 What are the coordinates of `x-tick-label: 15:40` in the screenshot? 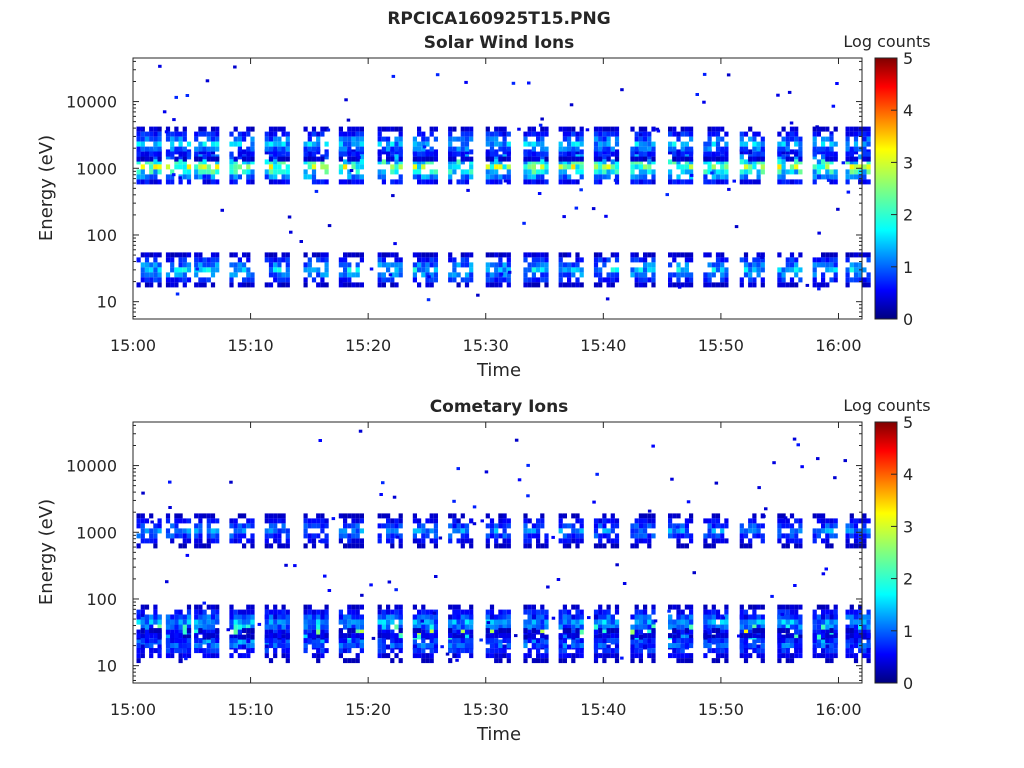 It's located at (603, 345).